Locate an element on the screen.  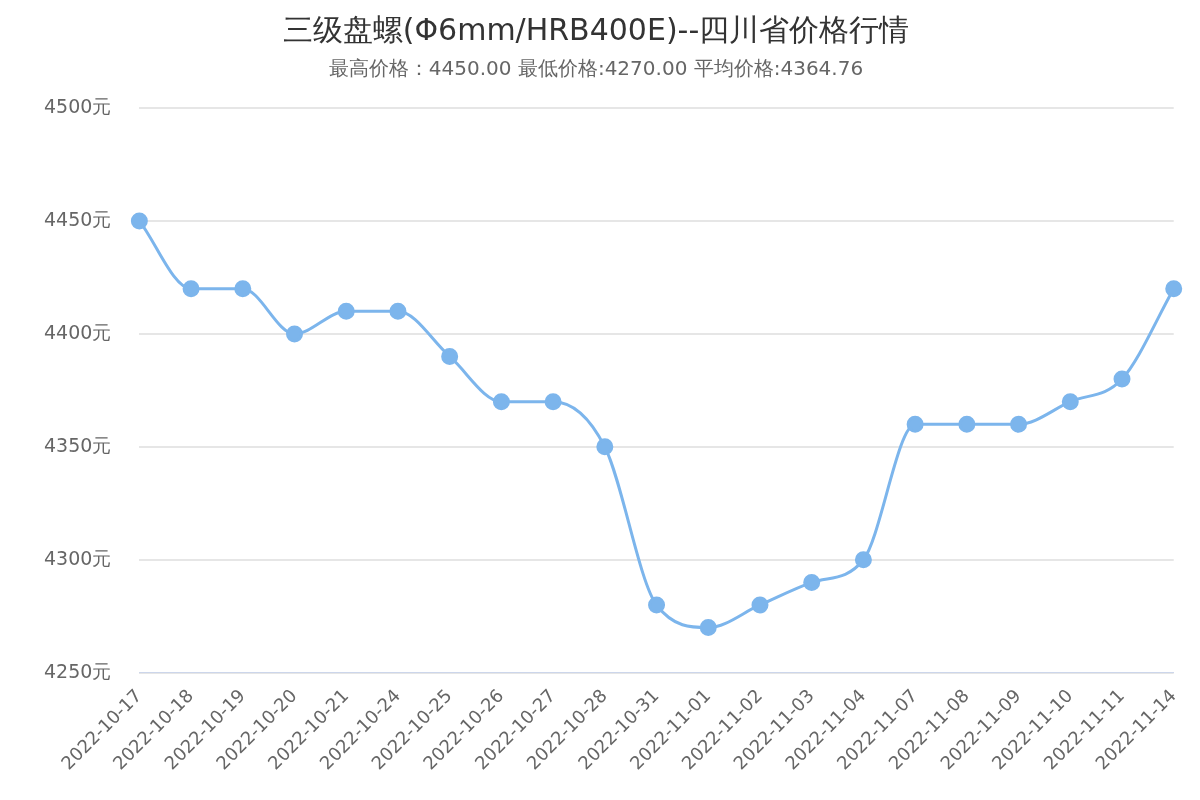
y-tick-label: 4250元 is located at coordinates (77, 670).